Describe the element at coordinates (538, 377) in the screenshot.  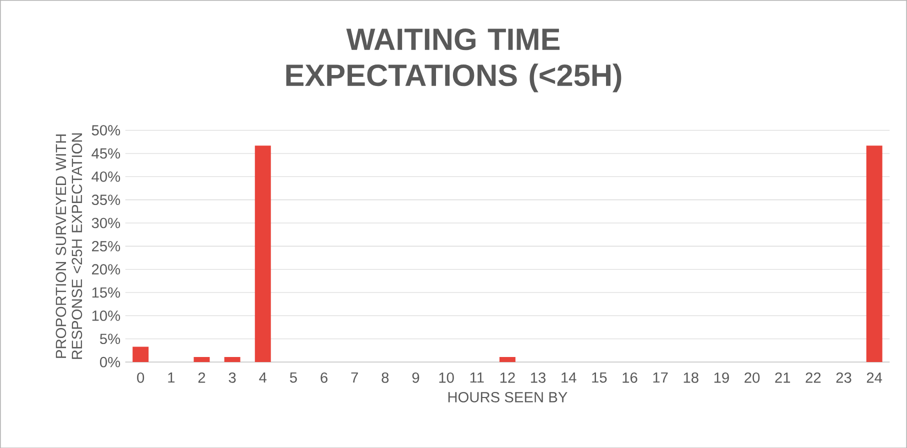
I see `x-tick-label: 13` at that location.